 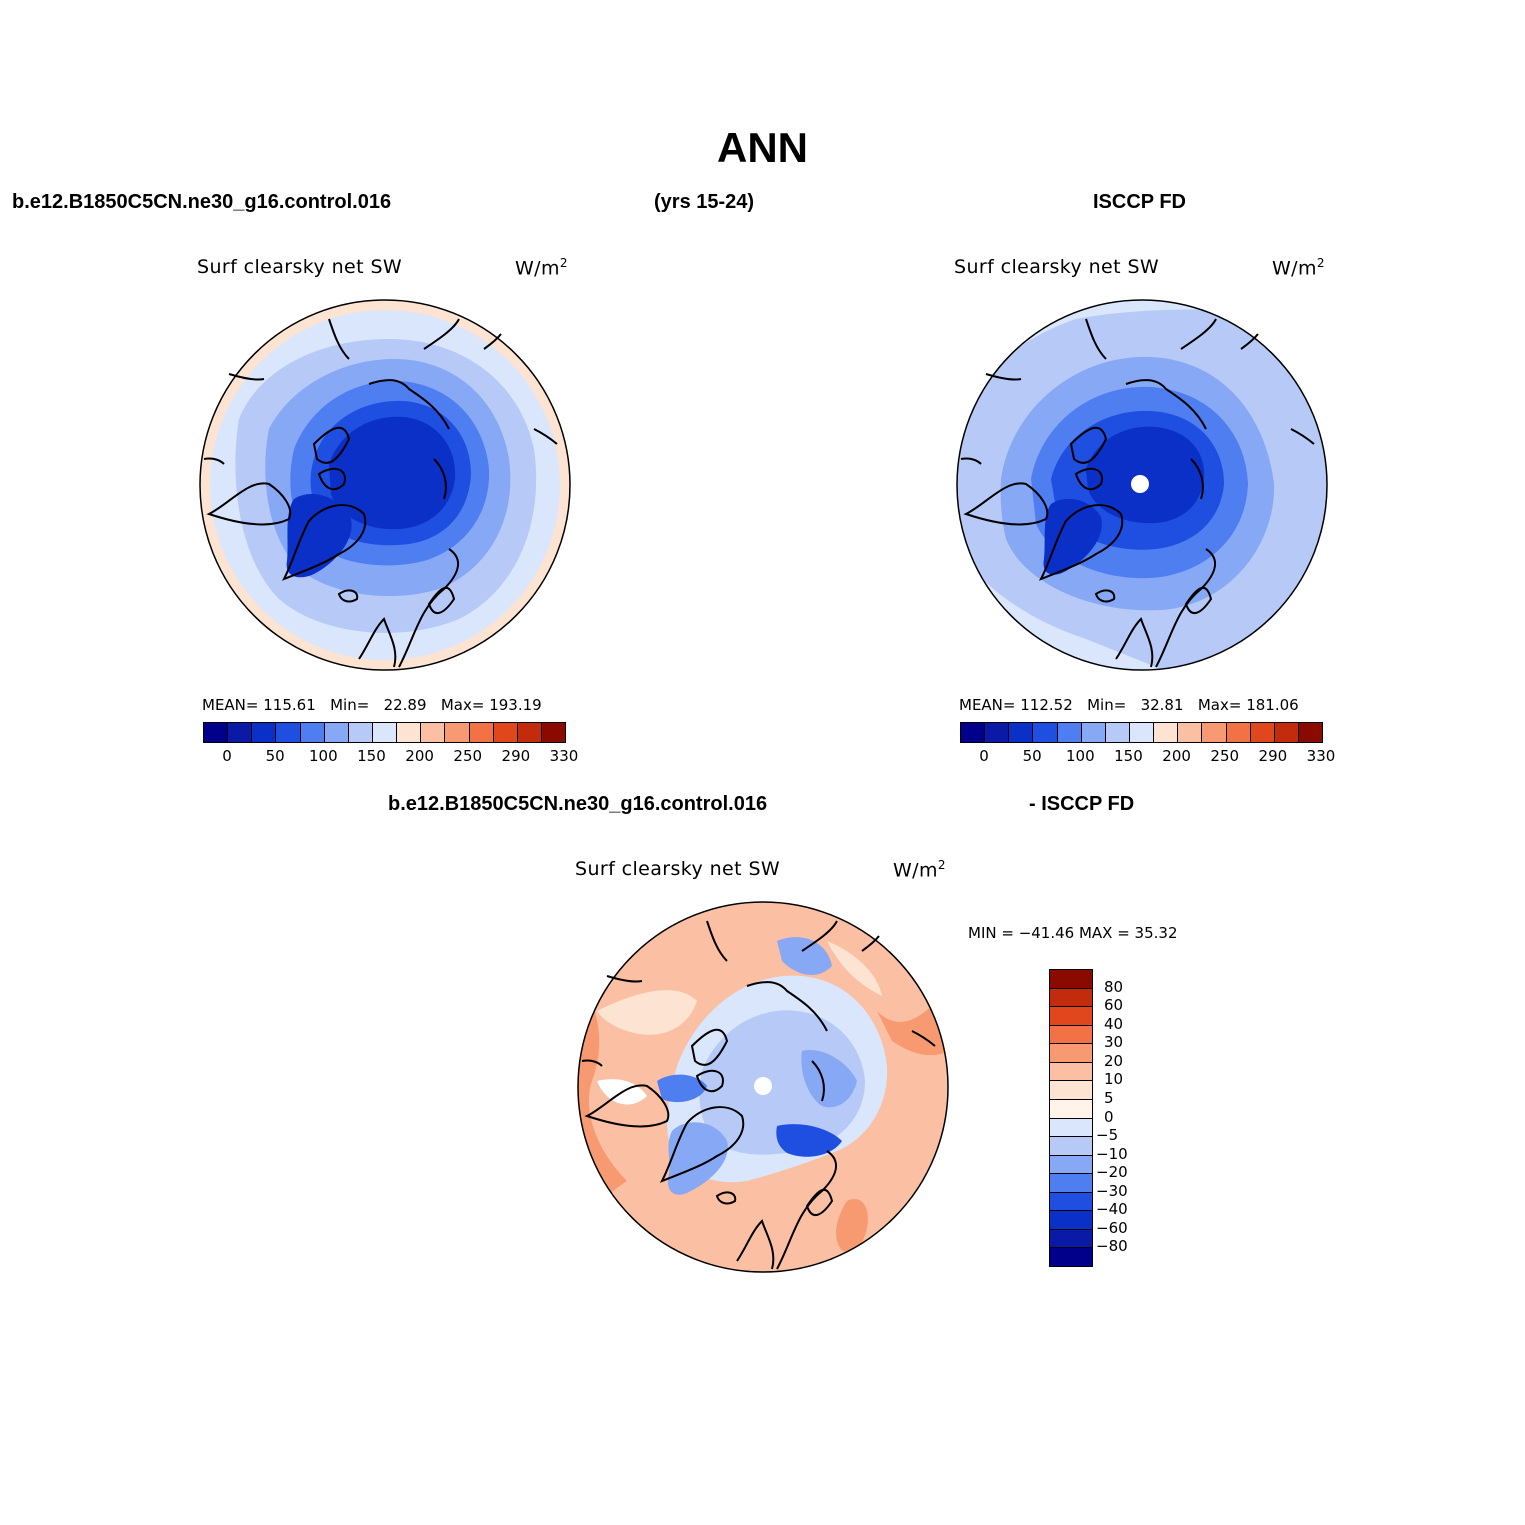 What do you see at coordinates (516, 756) in the screenshot?
I see `panel1-colorbar-tick-label: 290` at bounding box center [516, 756].